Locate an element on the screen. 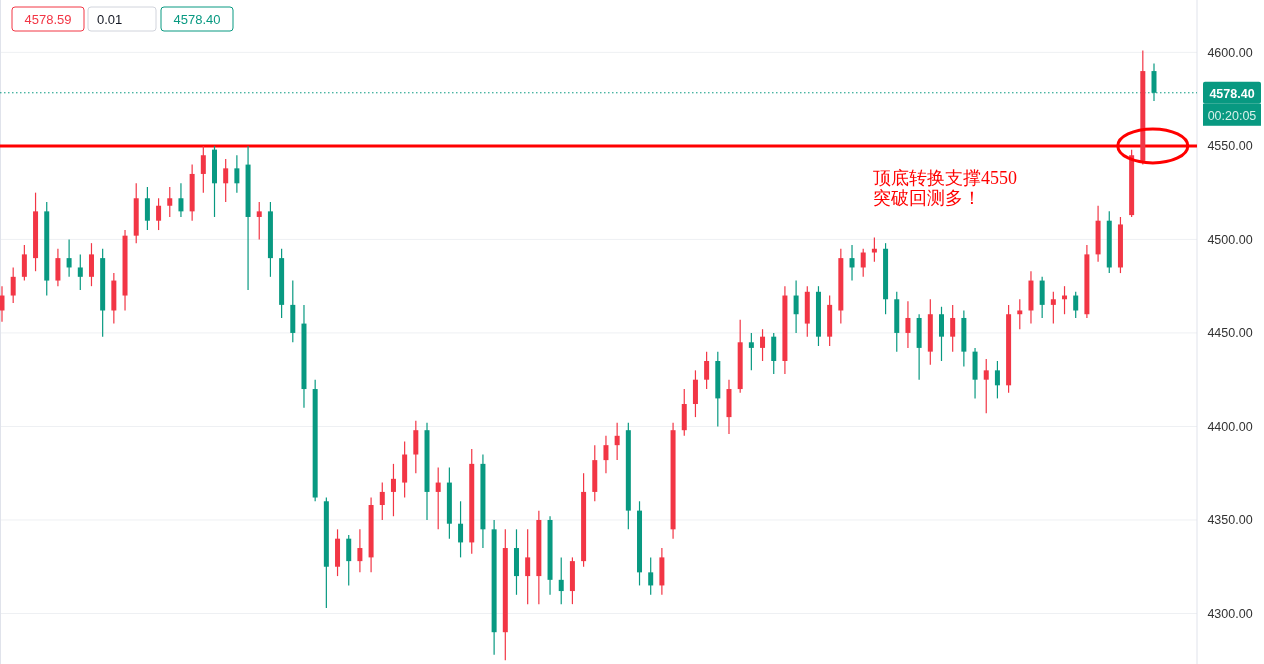 The width and height of the screenshot is (1264, 664). y-tick-label: 4400.00 is located at coordinates (1230, 426).